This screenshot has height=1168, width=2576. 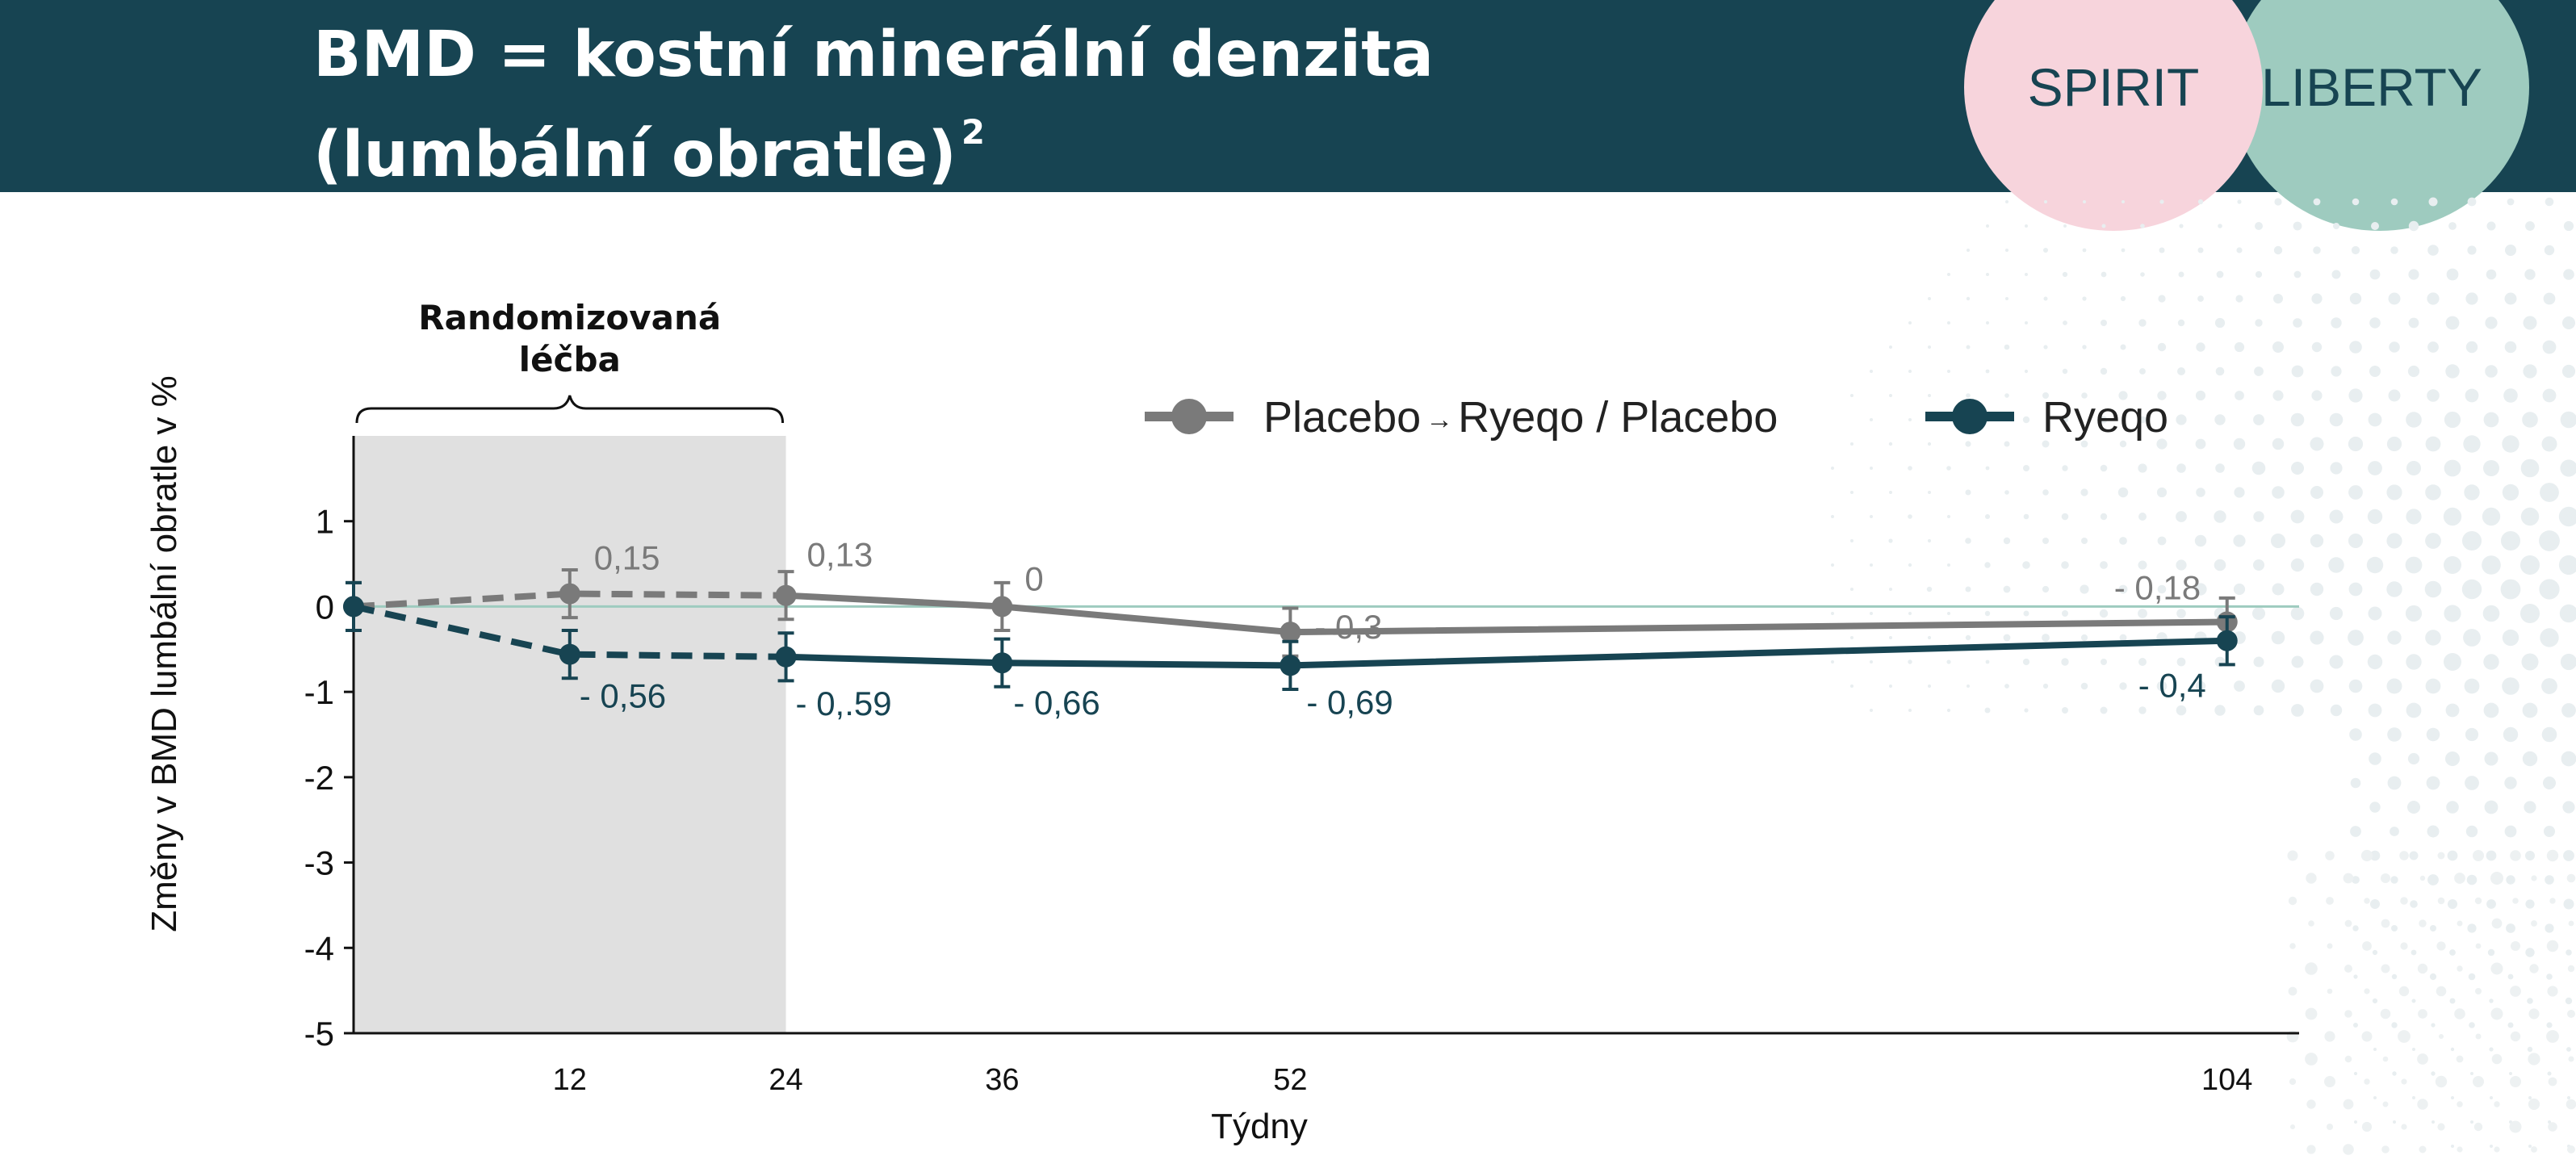 What do you see at coordinates (874, 55) in the screenshot?
I see `title-line-1: BMD = kostní minerální denzita` at bounding box center [874, 55].